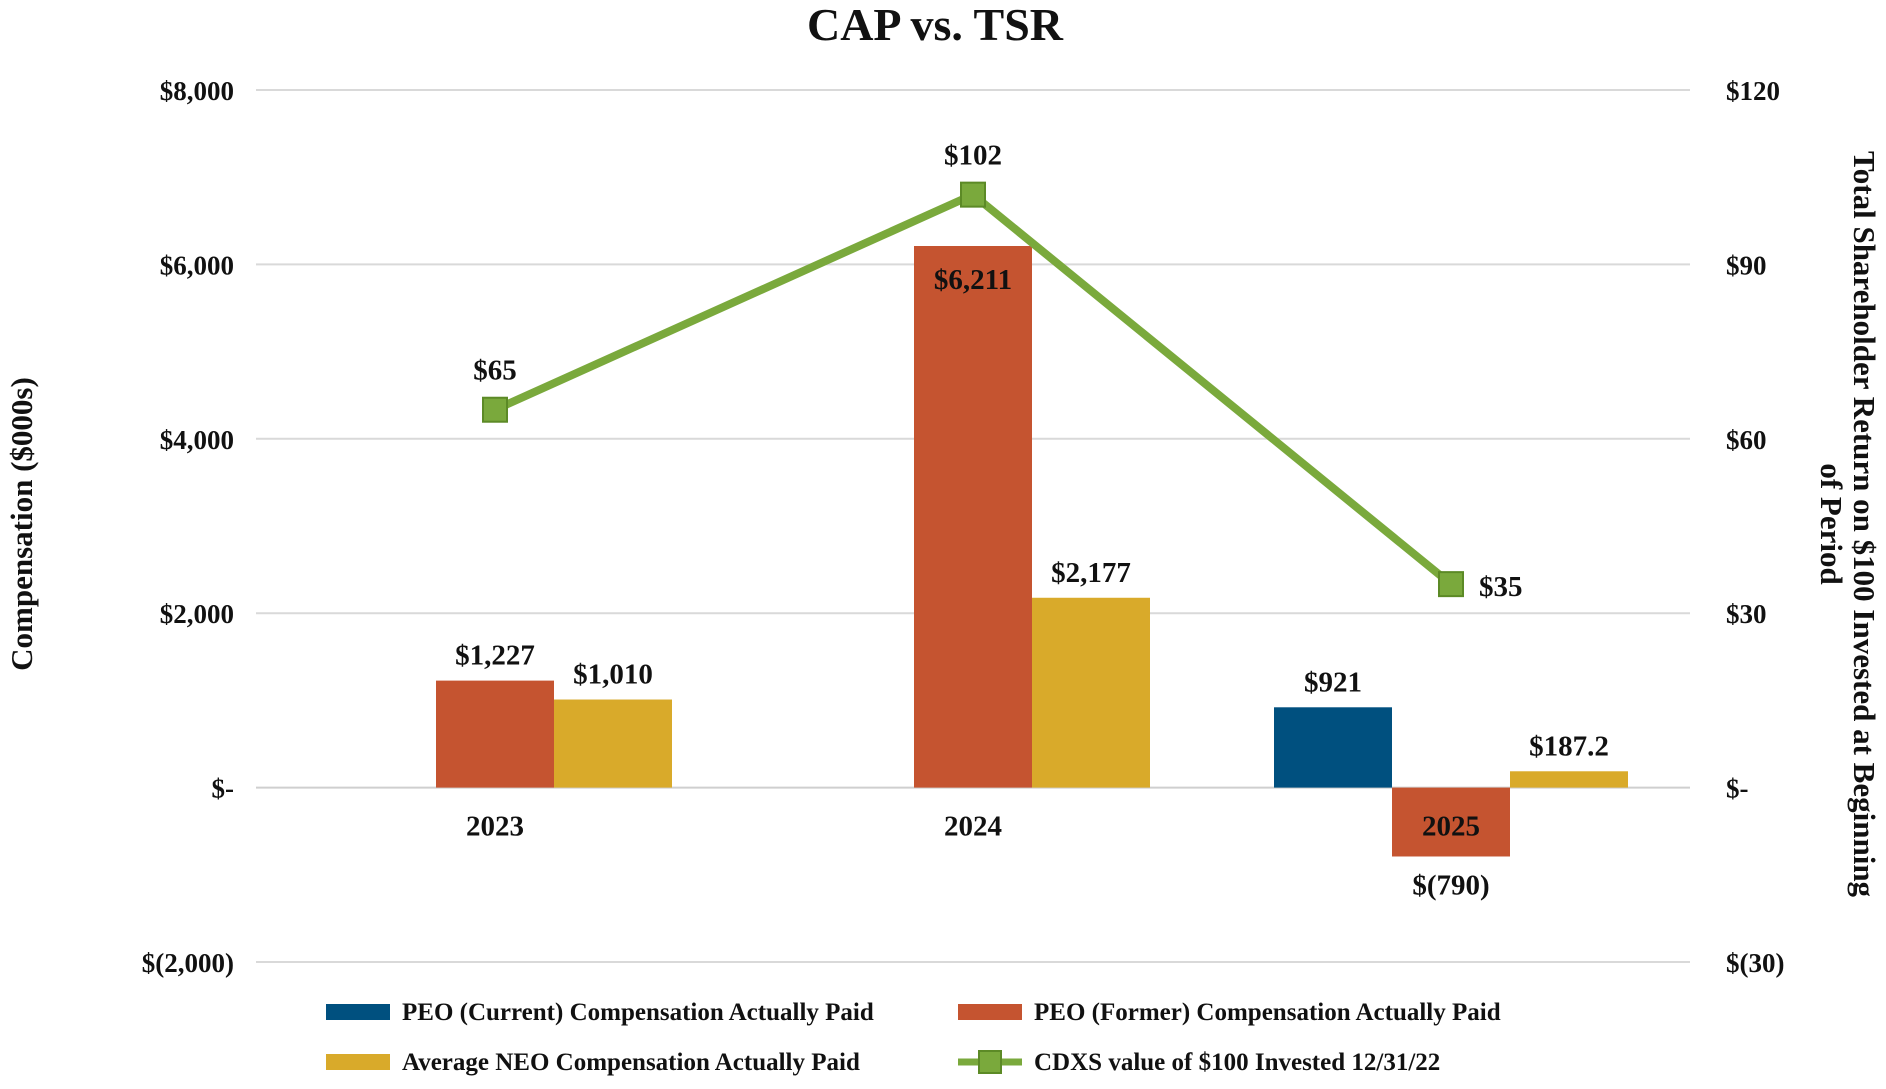 This screenshot has height=1089, width=1886. Describe the element at coordinates (990, 1062) in the screenshot. I see `legend-marker` at that location.